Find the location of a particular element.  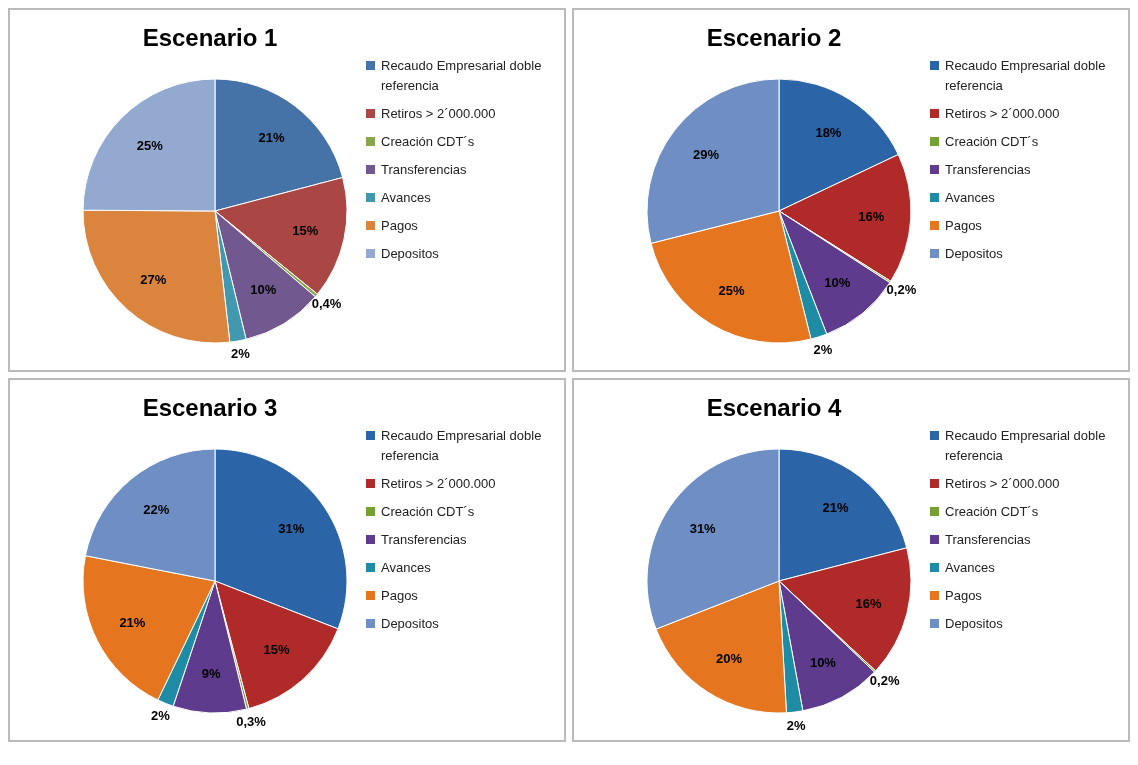

data-label: 27% is located at coordinates (153, 280).